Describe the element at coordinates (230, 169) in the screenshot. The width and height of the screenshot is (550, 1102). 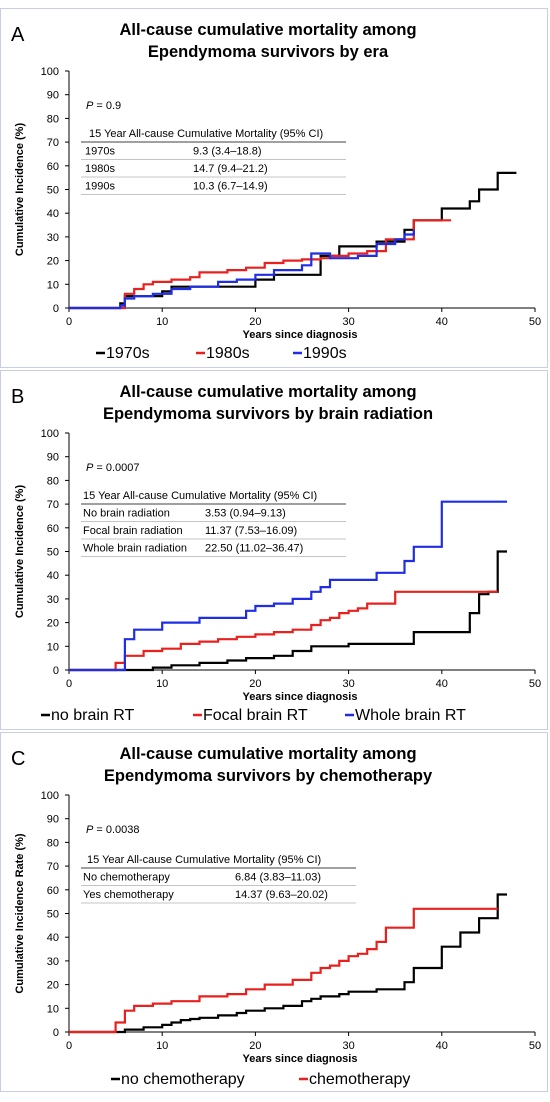
I see `table-row-value: 14.7 (9.4–21.2)` at that location.